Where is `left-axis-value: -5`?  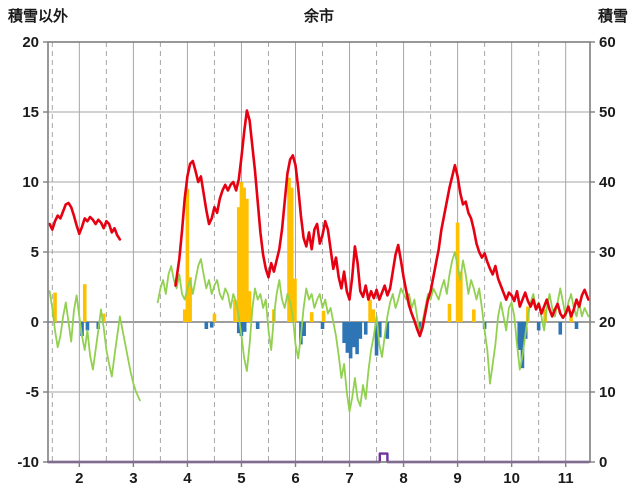 left-axis-value: -5 is located at coordinates (32, 392).